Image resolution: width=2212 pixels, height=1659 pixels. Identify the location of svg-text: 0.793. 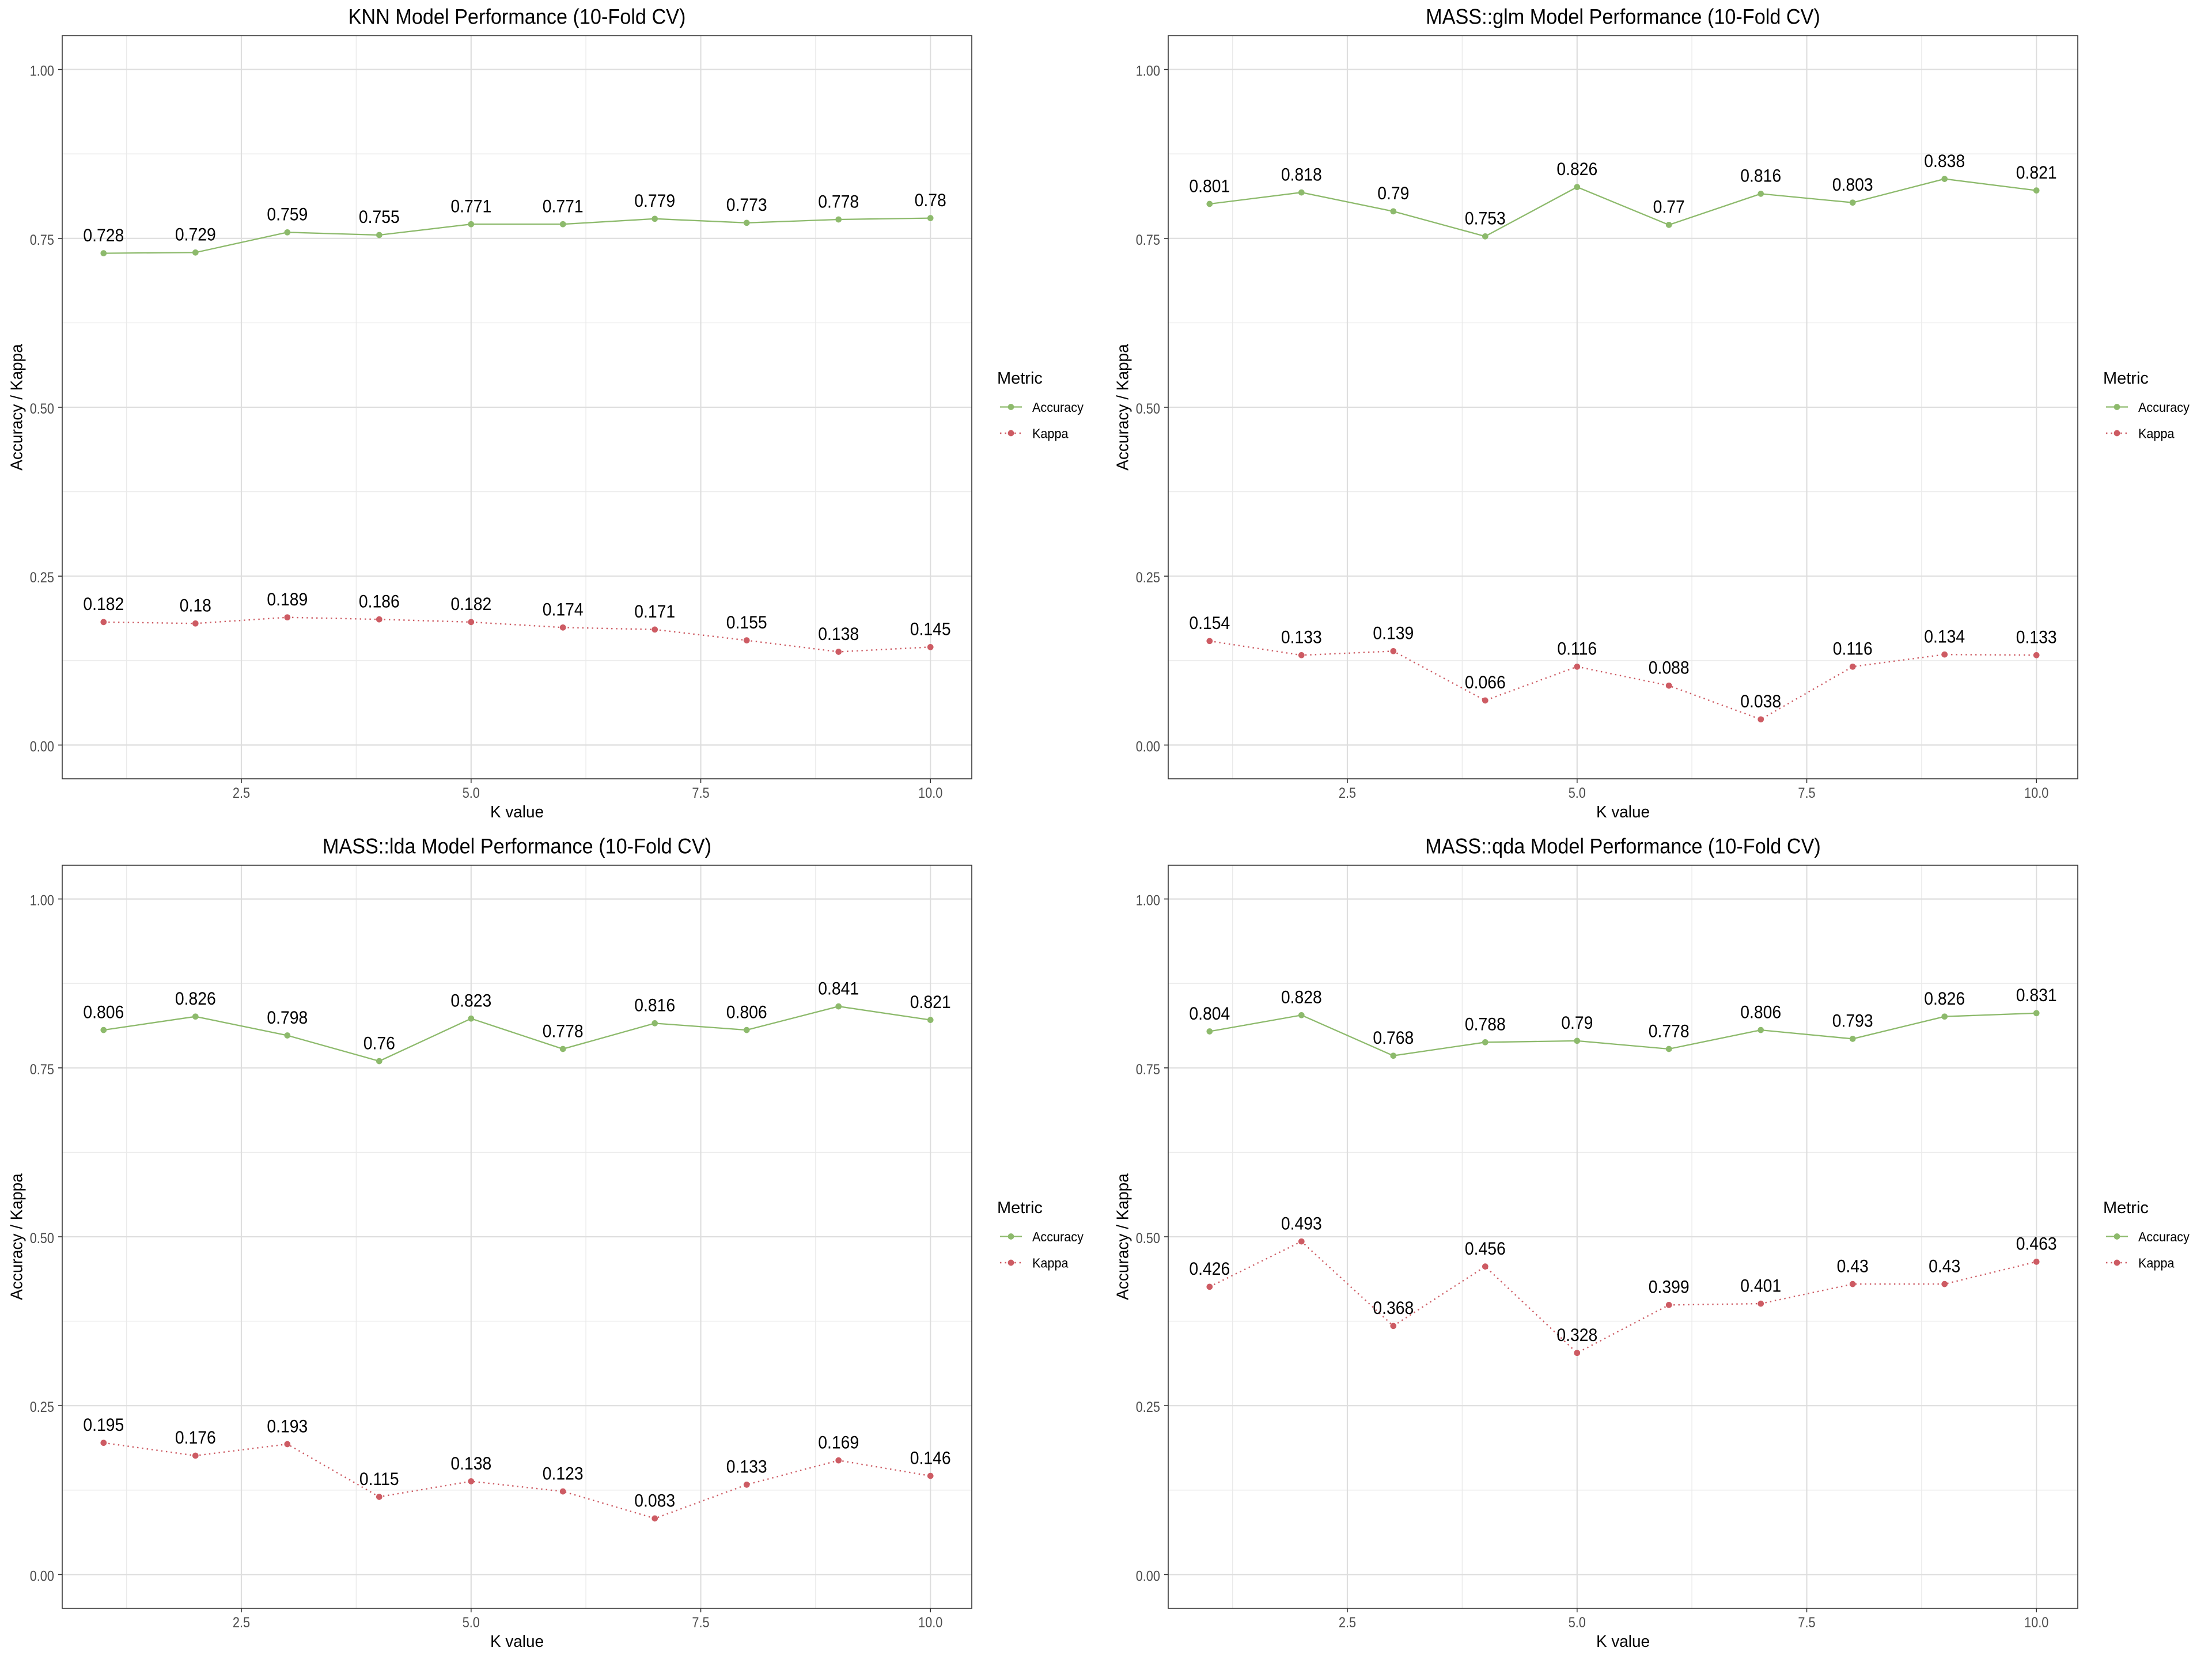
(1852, 1020).